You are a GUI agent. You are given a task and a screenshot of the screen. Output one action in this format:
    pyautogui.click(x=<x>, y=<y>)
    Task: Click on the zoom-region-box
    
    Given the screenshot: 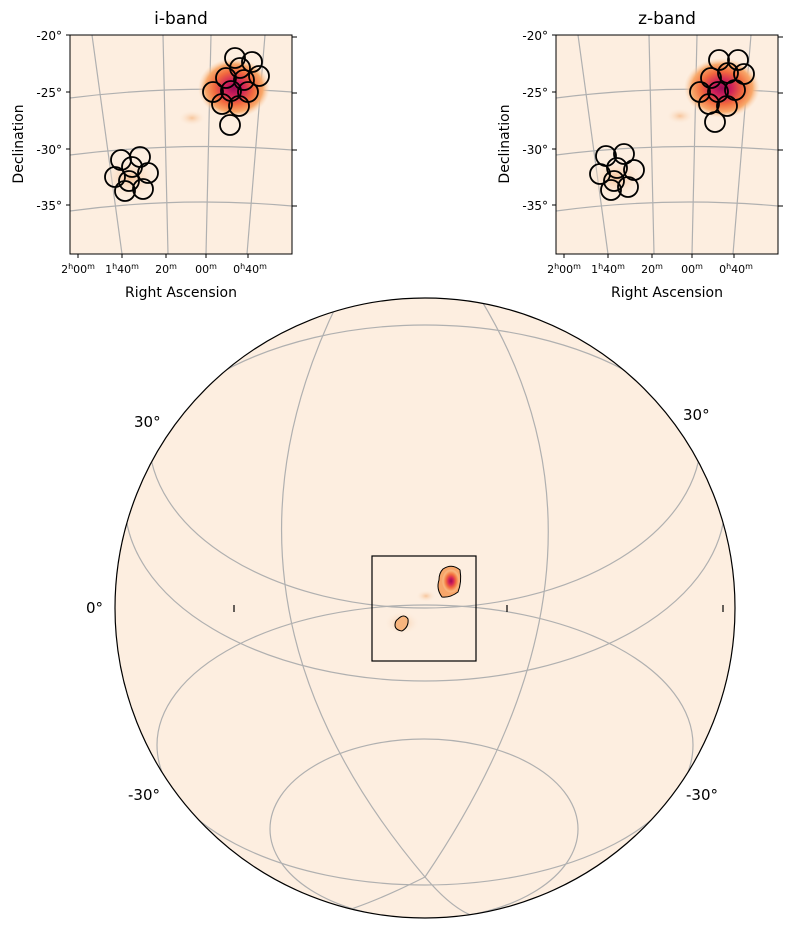 What is the action you would take?
    pyautogui.click(x=424, y=608)
    